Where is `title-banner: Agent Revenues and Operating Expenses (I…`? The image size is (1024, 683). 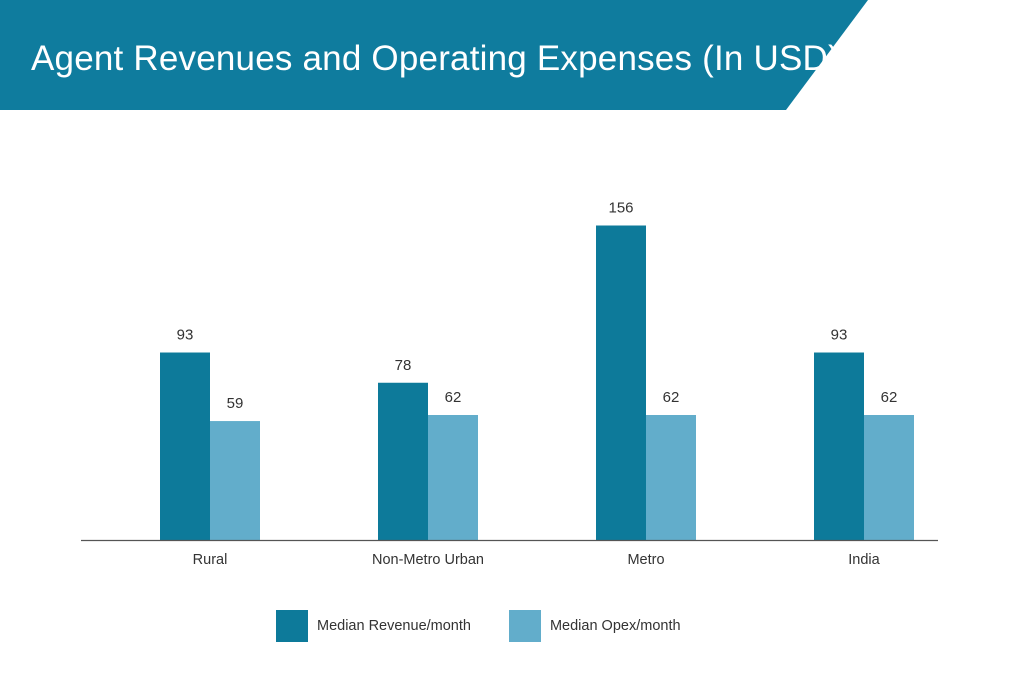 title-banner: Agent Revenues and Operating Expenses (I… is located at coordinates (434, 55).